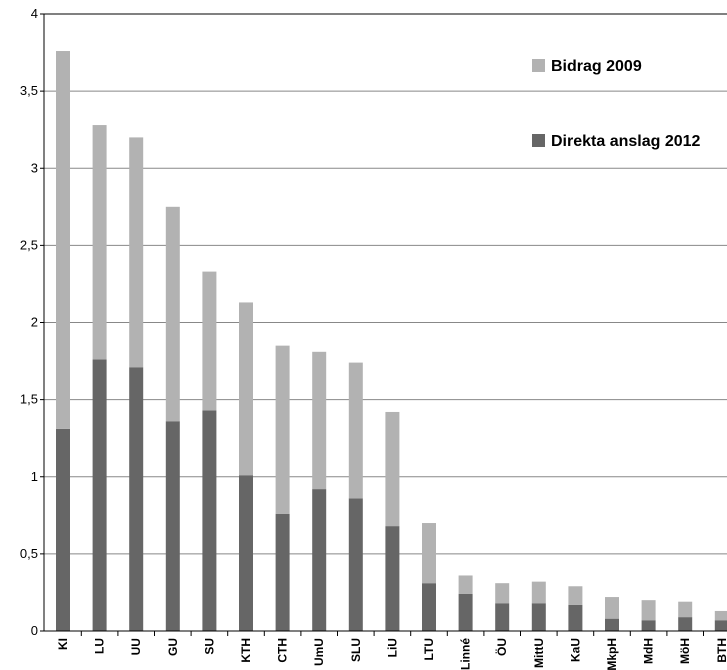 The height and width of the screenshot is (670, 727). I want to click on y-tick-label: 2, so click(34, 322).